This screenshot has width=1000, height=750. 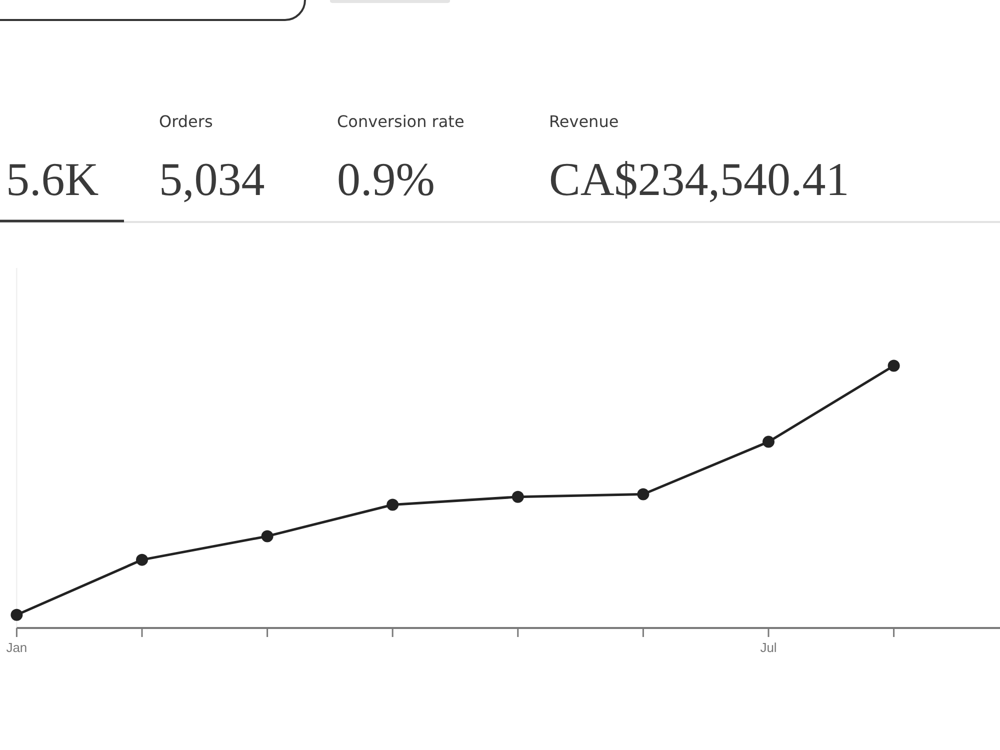 What do you see at coordinates (186, 121) in the screenshot?
I see `category-label: Orders` at bounding box center [186, 121].